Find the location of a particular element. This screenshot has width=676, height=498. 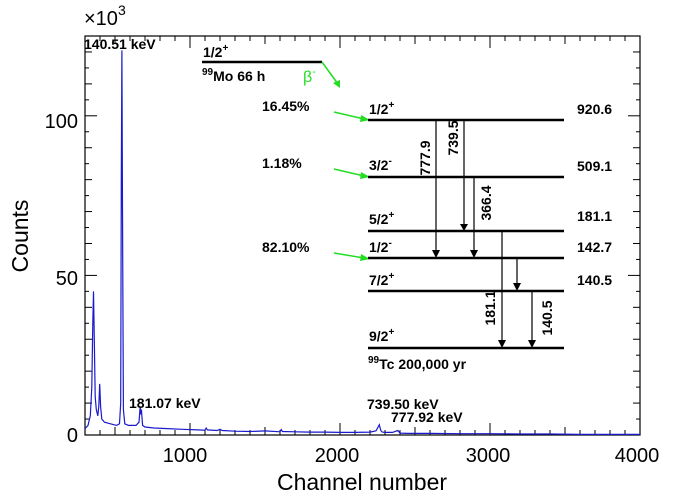

level-energy-140: 140.5 is located at coordinates (594, 280).